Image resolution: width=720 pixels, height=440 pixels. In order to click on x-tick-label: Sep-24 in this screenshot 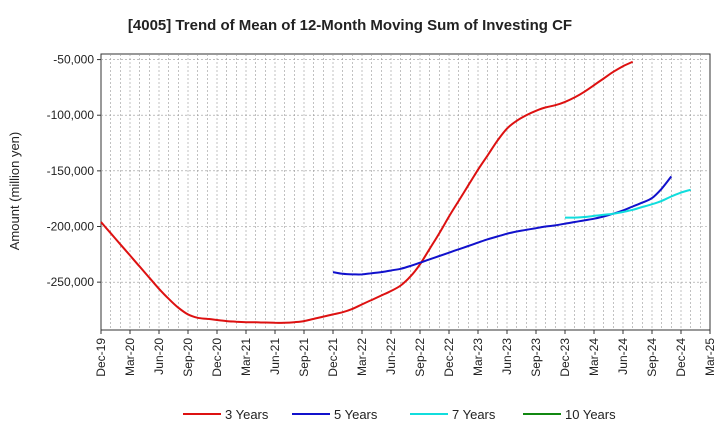, I will do `click(652, 357)`.